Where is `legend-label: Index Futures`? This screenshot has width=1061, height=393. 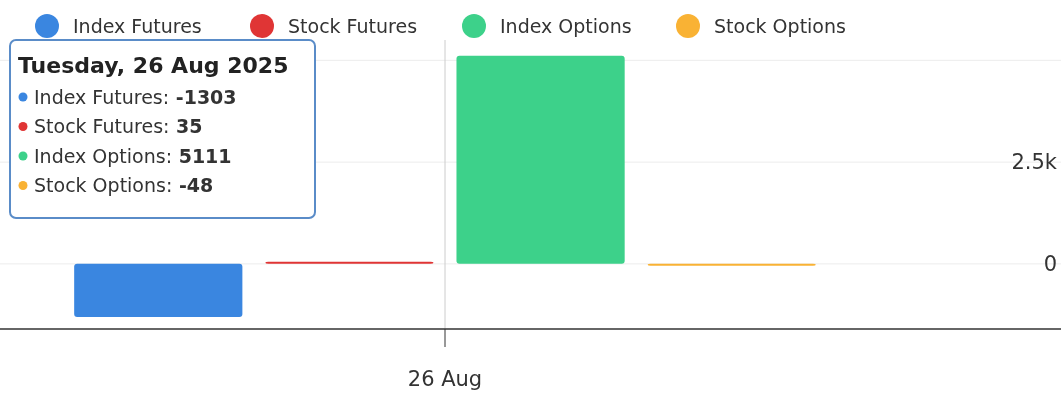 legend-label: Index Futures is located at coordinates (137, 25).